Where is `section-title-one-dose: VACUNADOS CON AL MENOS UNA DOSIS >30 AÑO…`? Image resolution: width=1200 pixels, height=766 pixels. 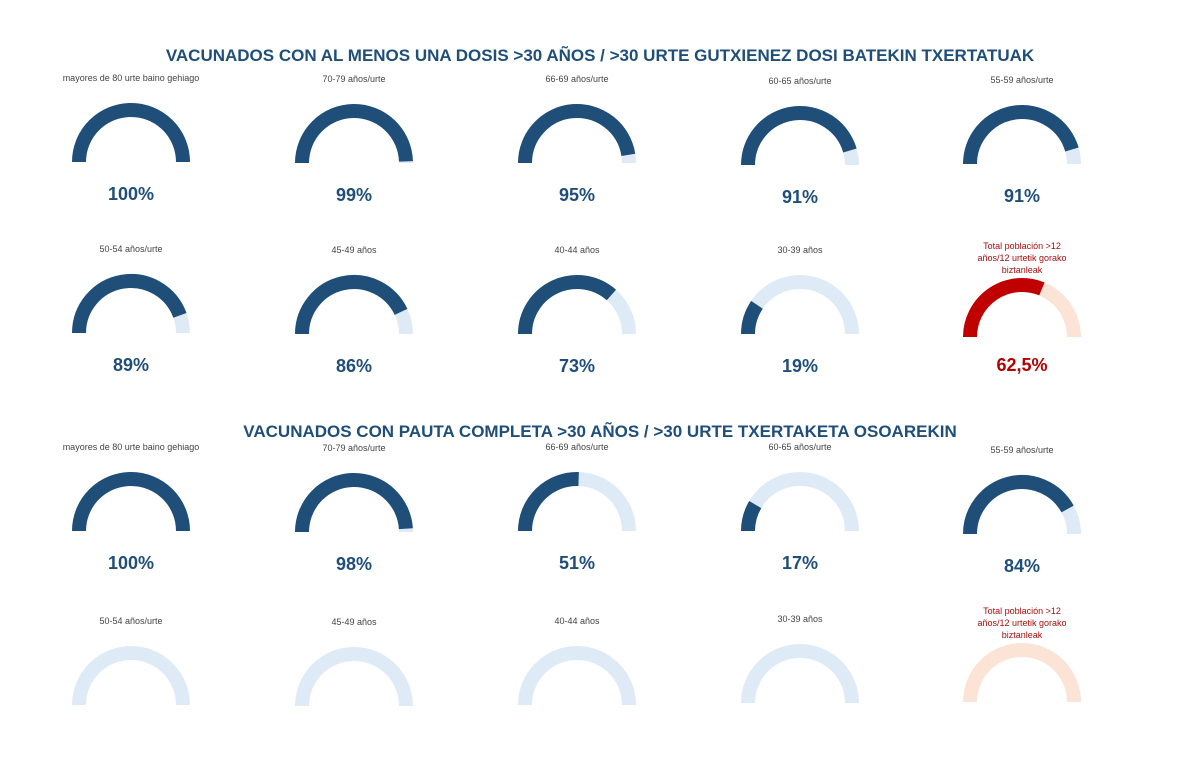
section-title-one-dose: VACUNADOS CON AL MENOS UNA DOSIS >30 AÑO… is located at coordinates (600, 55).